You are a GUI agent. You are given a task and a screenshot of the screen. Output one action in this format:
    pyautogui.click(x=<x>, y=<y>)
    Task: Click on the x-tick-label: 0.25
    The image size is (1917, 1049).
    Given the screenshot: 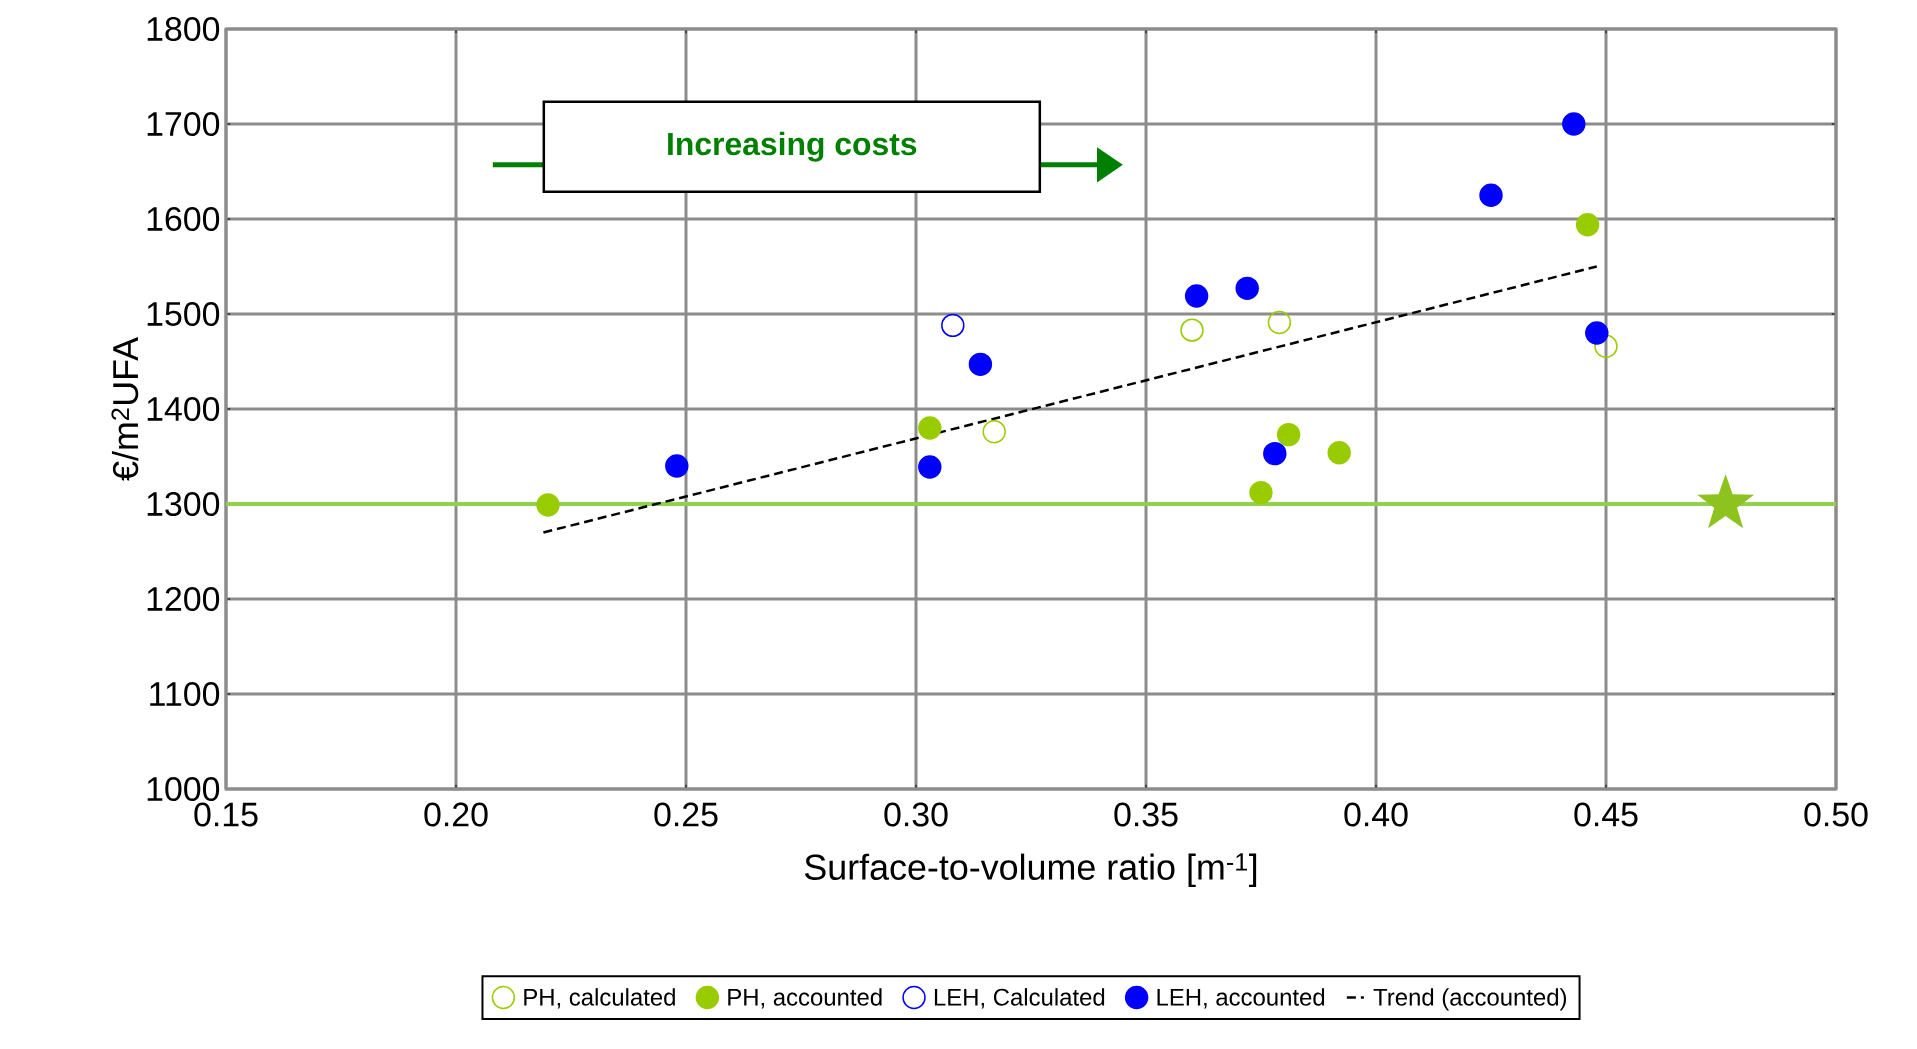 What is the action you would take?
    pyautogui.click(x=686, y=814)
    